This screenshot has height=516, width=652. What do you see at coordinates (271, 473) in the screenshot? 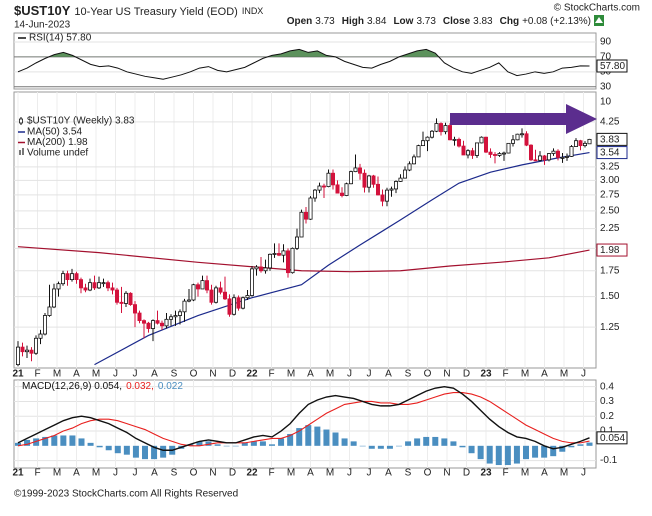
I see `x-tick-label: F` at bounding box center [271, 473].